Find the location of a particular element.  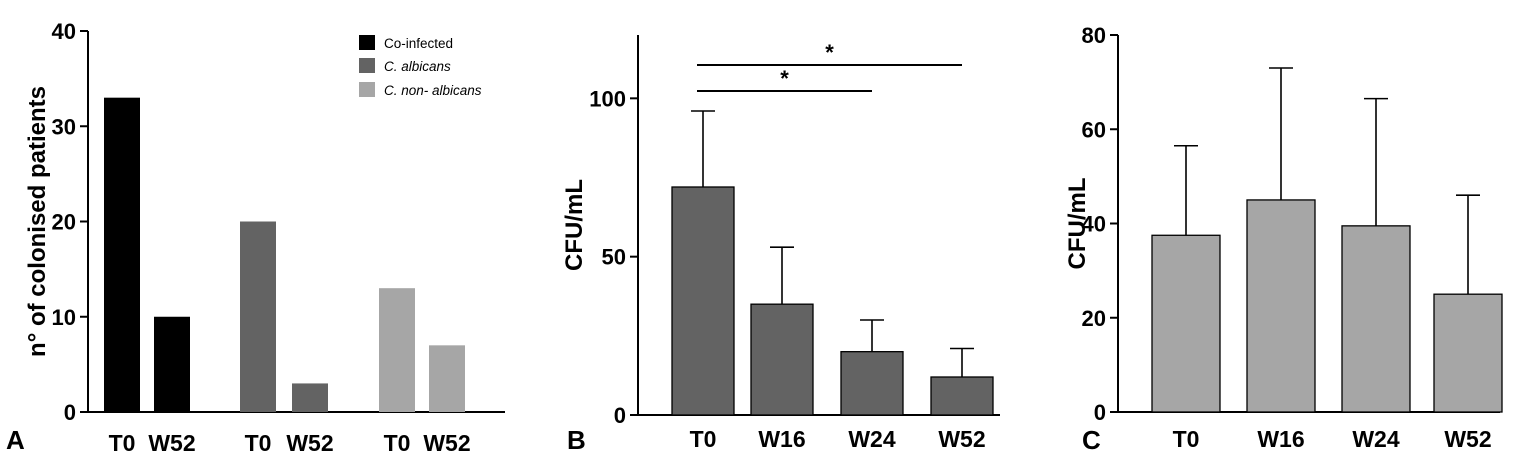

bar-co-infected-t0 is located at coordinates (122, 255).